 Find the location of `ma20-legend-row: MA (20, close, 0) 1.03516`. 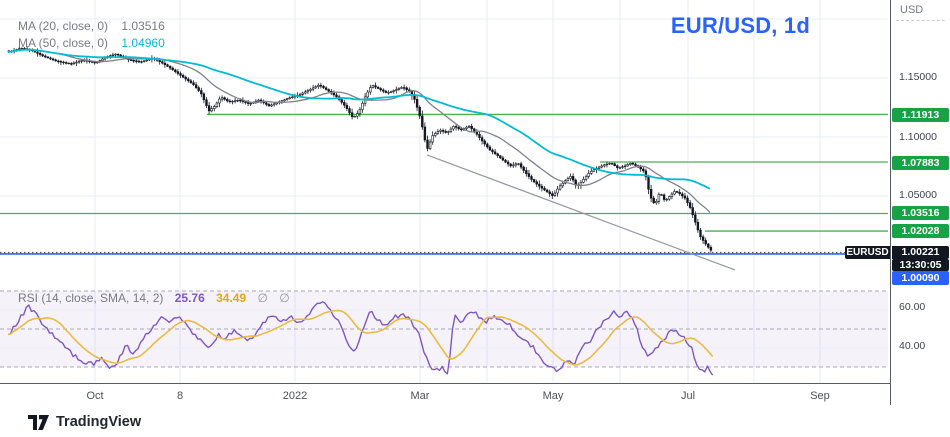

ma20-legend-row: MA (20, close, 0) 1.03516 is located at coordinates (91, 26).